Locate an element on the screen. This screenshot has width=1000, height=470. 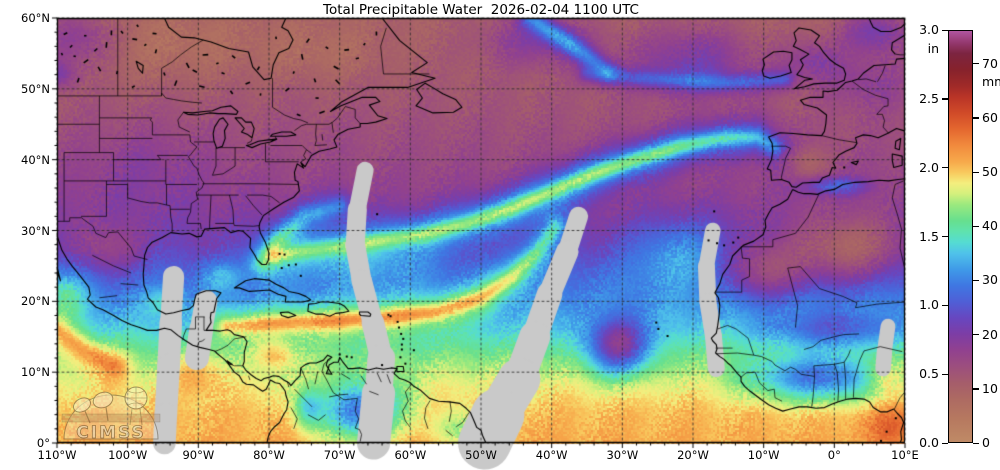
x-tick-label: 100°W is located at coordinates (128, 455).